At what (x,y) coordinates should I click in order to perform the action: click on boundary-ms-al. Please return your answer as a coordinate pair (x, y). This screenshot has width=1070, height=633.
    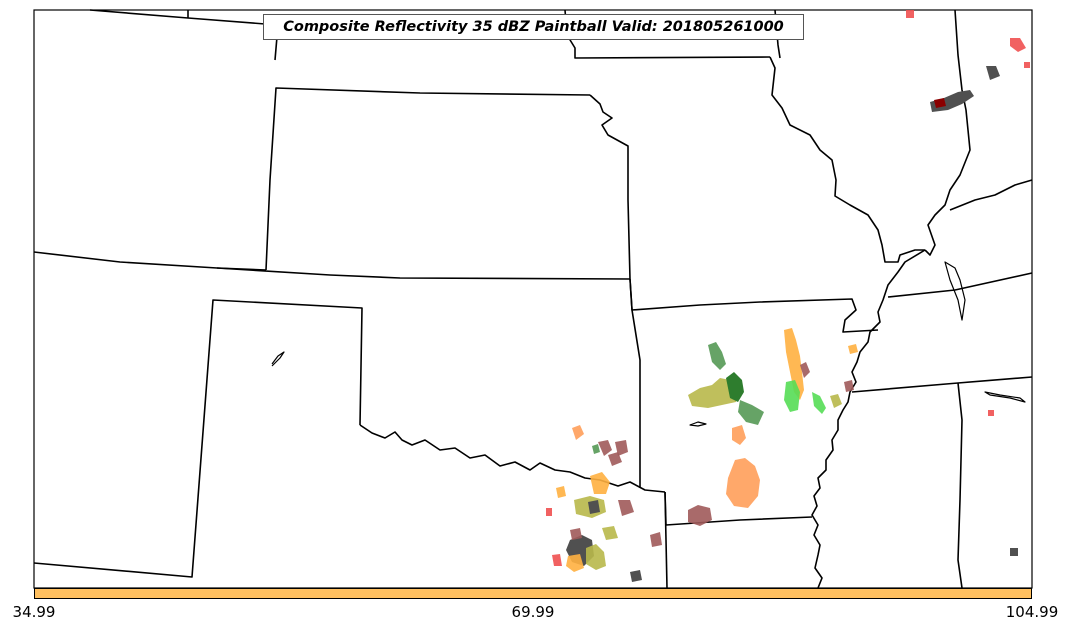
    Looking at the image, I should click on (960, 485).